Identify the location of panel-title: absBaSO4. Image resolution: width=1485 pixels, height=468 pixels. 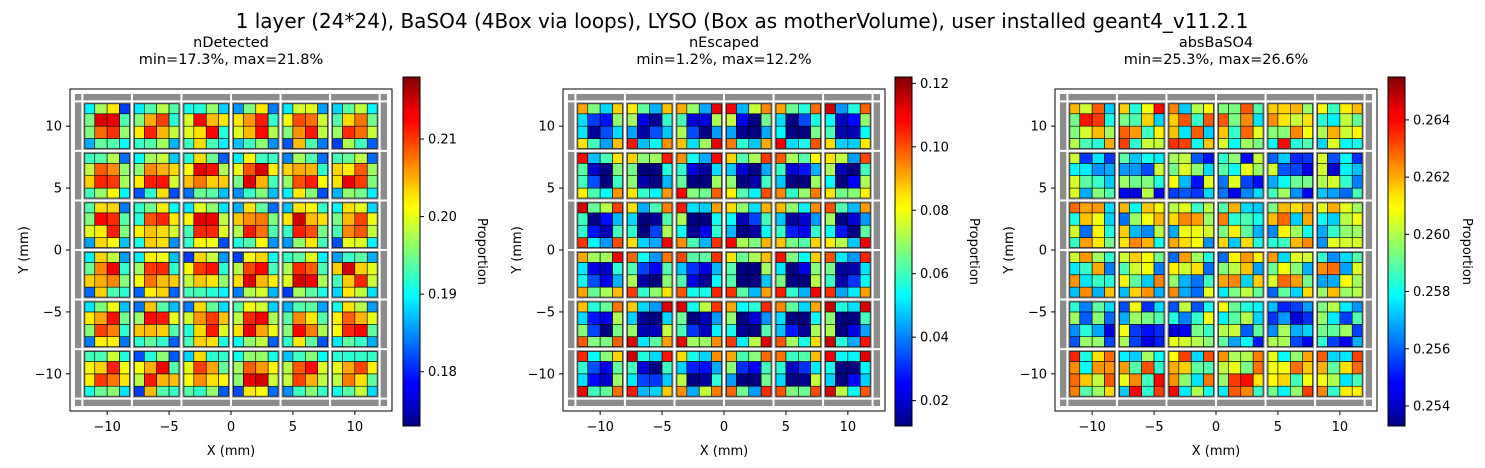
(1216, 43).